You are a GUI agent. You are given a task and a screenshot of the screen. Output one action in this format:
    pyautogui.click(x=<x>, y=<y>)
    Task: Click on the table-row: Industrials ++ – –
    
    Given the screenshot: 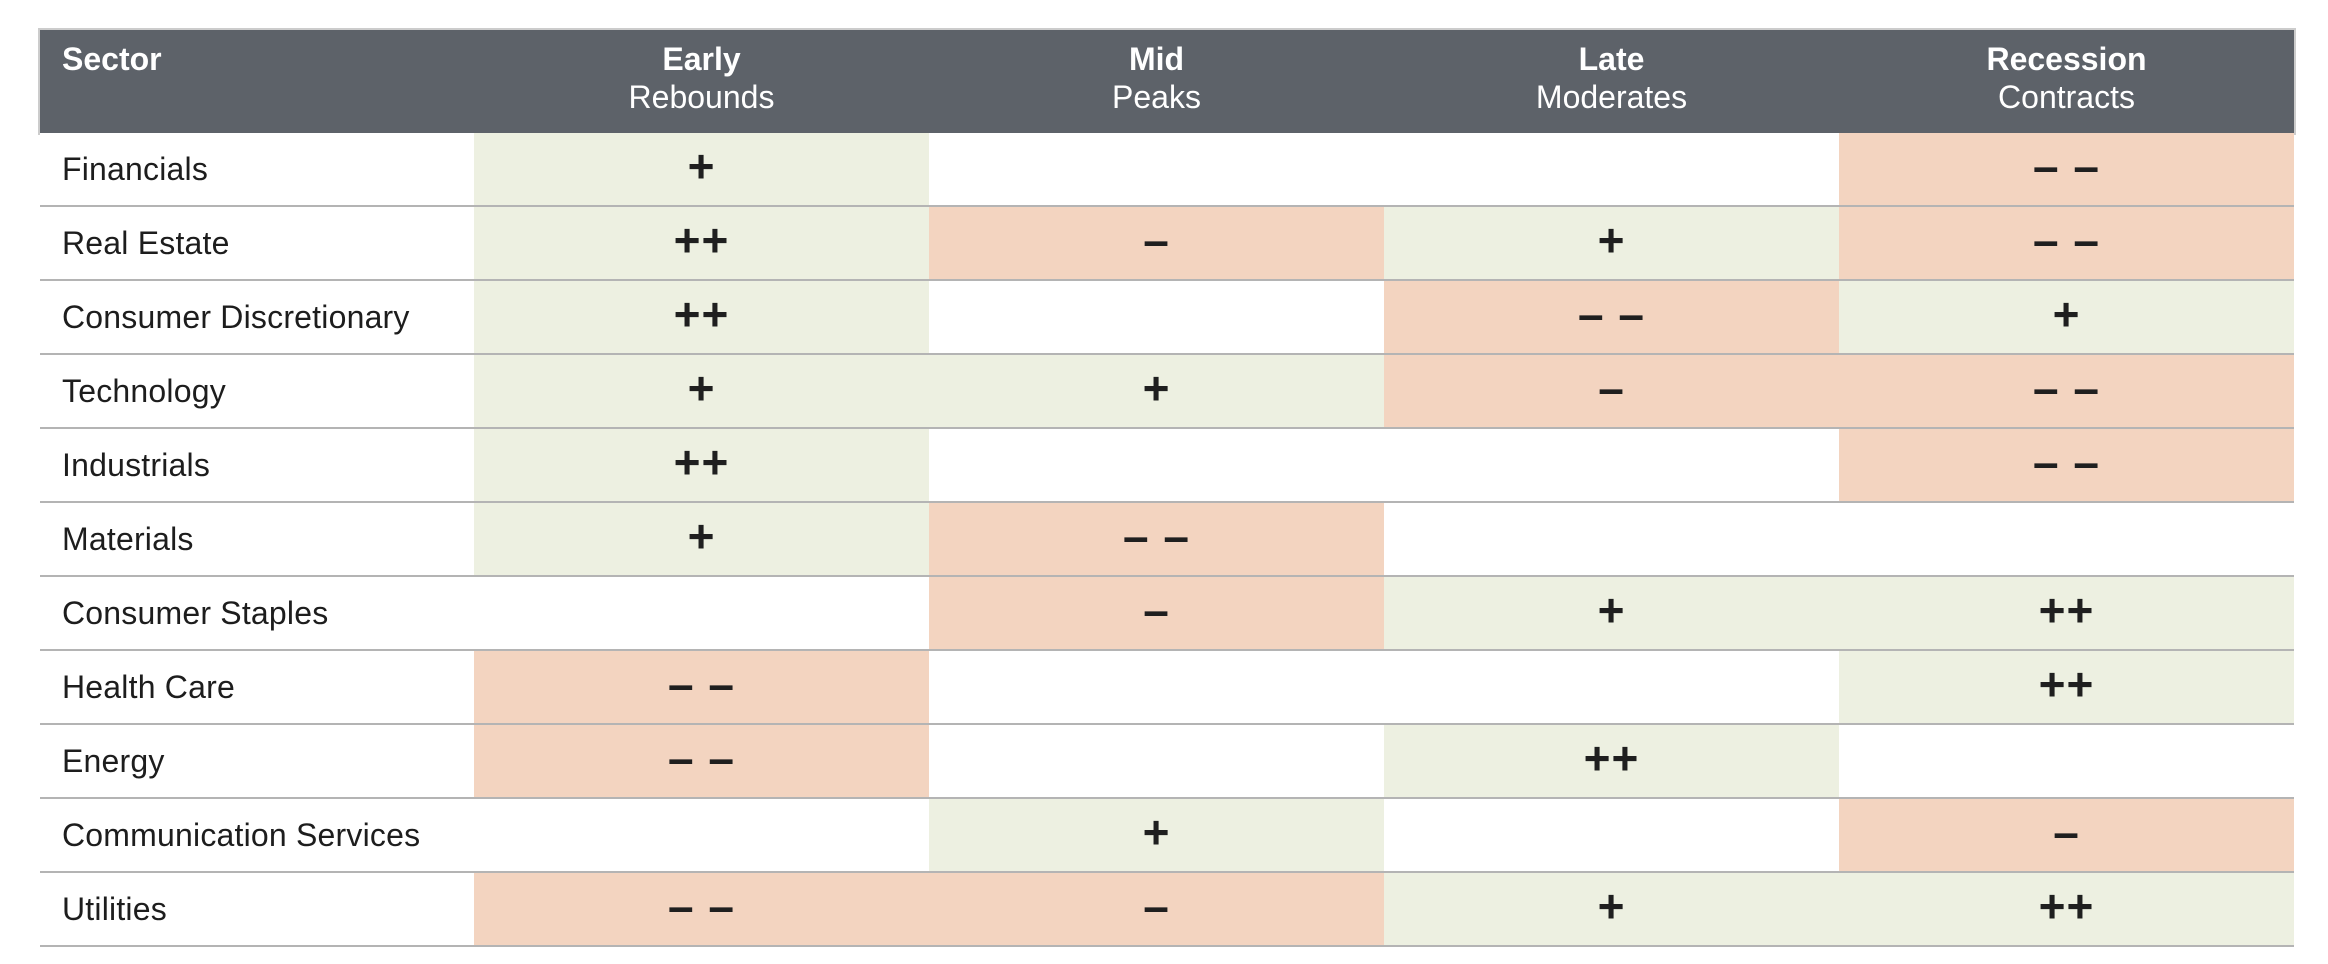 What is the action you would take?
    pyautogui.click(x=1167, y=466)
    